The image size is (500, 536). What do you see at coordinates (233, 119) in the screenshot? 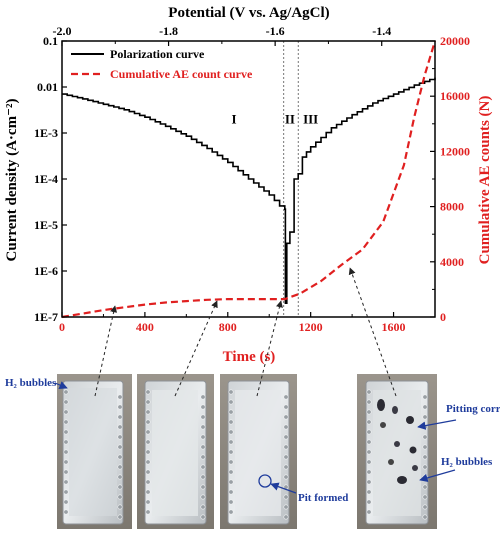
I see `region-label: I` at bounding box center [233, 119].